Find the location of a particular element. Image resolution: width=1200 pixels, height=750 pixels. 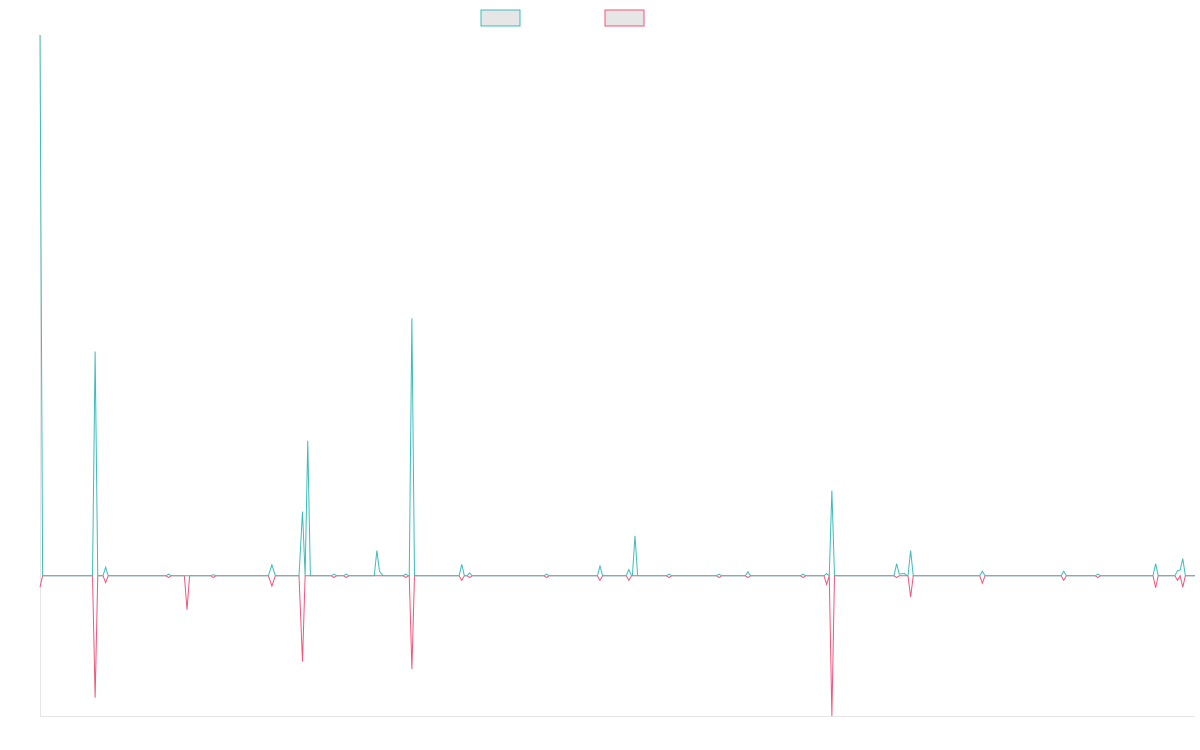

legend is located at coordinates (562, 18).